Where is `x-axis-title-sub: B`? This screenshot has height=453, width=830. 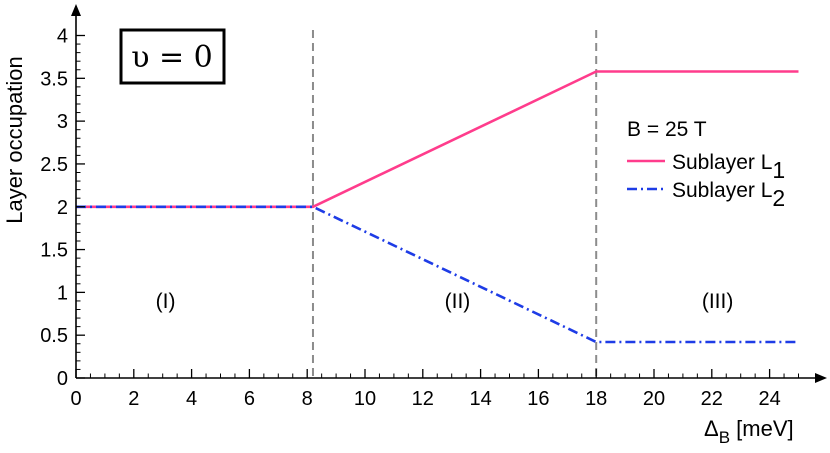 x-axis-title-sub: B is located at coordinates (724, 437).